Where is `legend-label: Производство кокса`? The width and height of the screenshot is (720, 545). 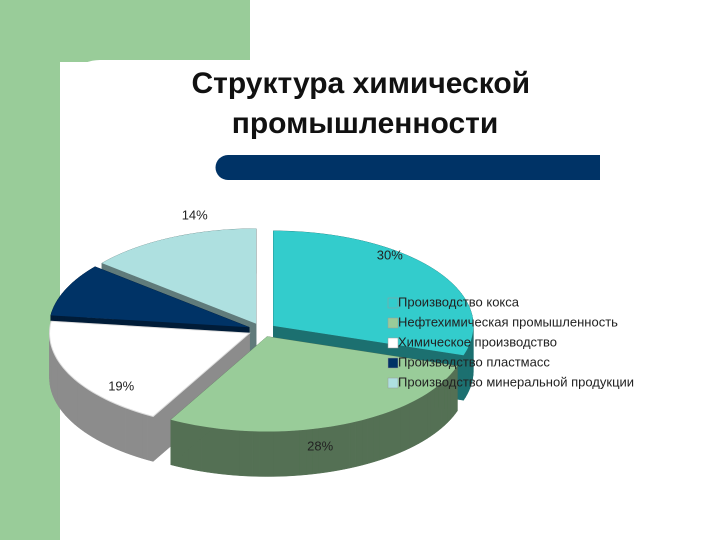 legend-label: Производство кокса is located at coordinates (459, 301).